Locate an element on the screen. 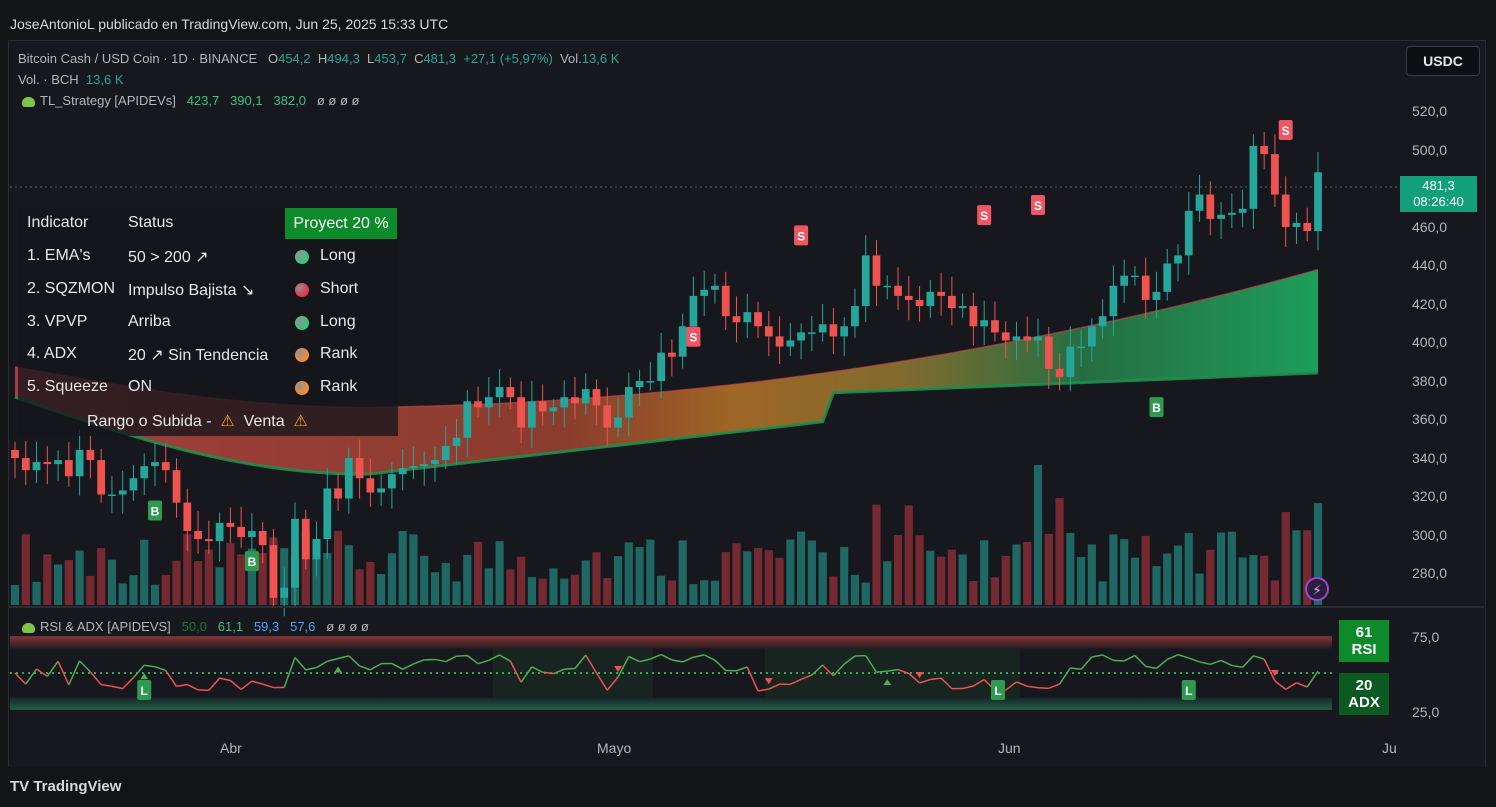 The height and width of the screenshot is (807, 1496). currency-button: USDC is located at coordinates (1443, 61).